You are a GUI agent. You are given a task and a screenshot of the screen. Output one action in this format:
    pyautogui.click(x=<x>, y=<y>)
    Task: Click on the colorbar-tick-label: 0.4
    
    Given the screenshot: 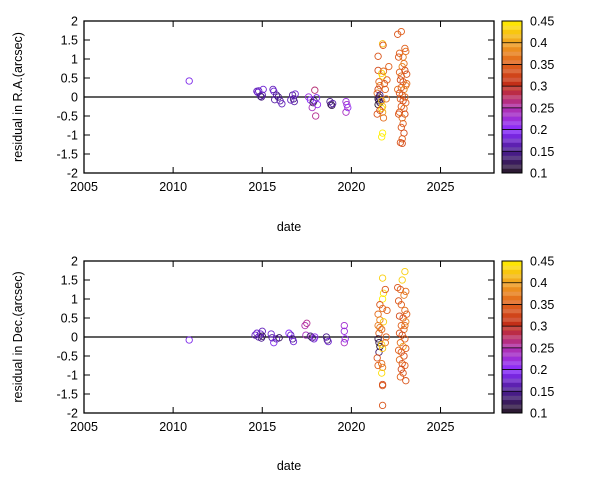 What is the action you would take?
    pyautogui.click(x=538, y=283)
    